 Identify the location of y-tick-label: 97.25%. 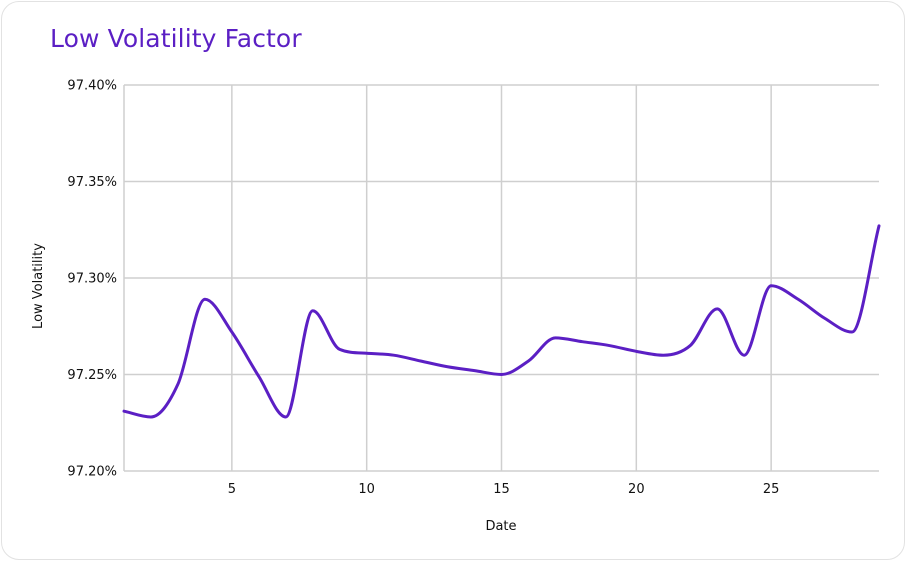
(92, 375).